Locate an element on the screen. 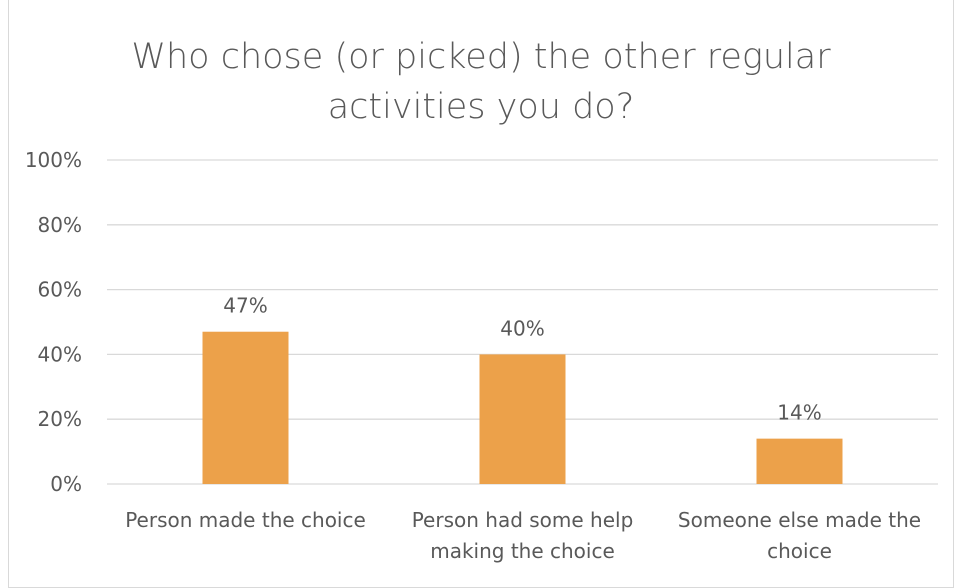 This screenshot has width=956, height=588. y-axis-ticks: 0% 20% 40% 60% 80% 100% is located at coordinates (53, 322).